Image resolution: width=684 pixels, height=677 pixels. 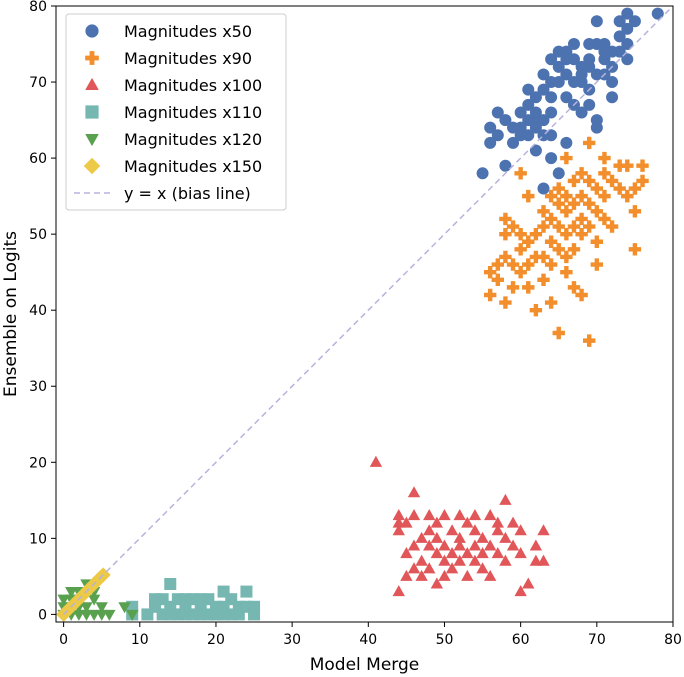 What do you see at coordinates (38, 7) in the screenshot?
I see `y-tick-label: 80` at bounding box center [38, 7].